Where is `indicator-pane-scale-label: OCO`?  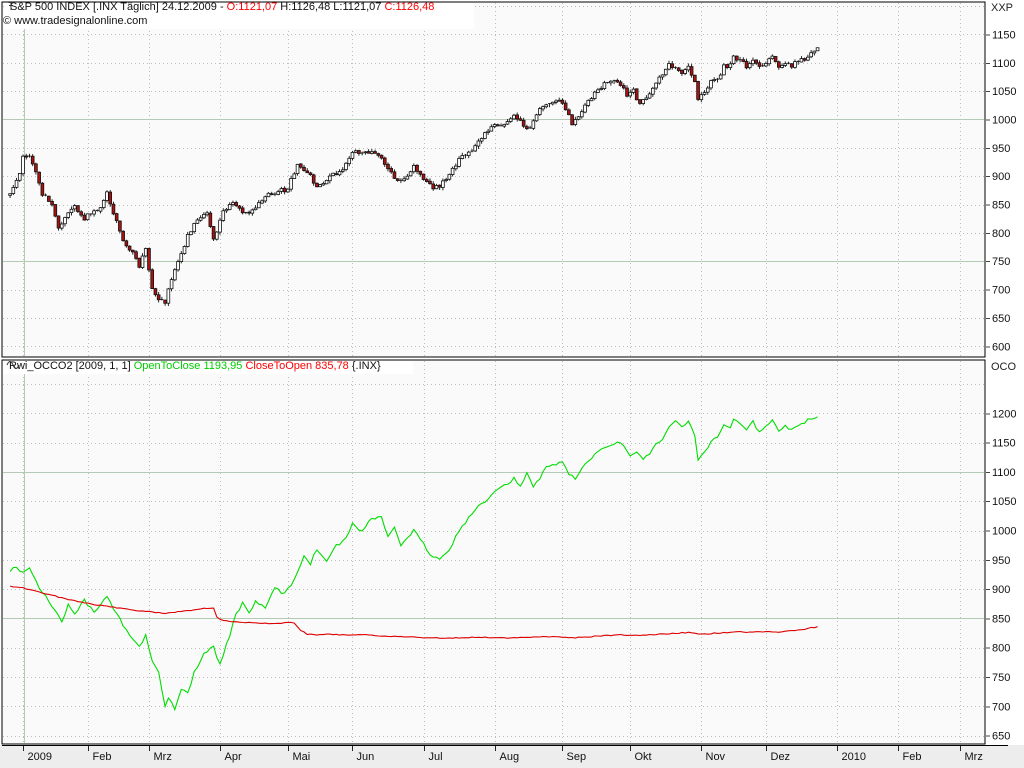
indicator-pane-scale-label: OCO is located at coordinates (1004, 367).